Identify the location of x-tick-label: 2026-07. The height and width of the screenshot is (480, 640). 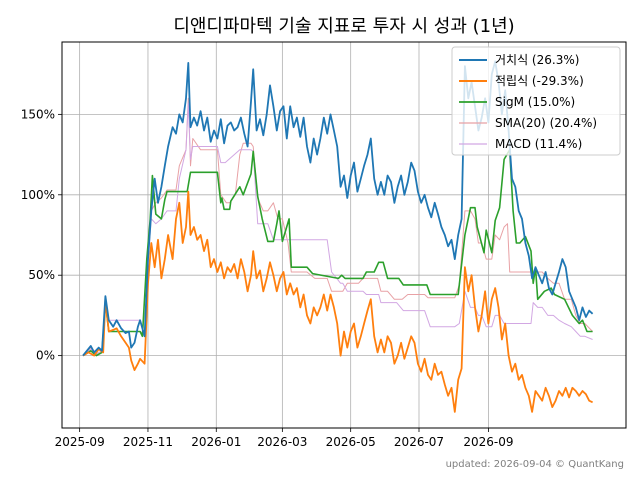
(419, 442).